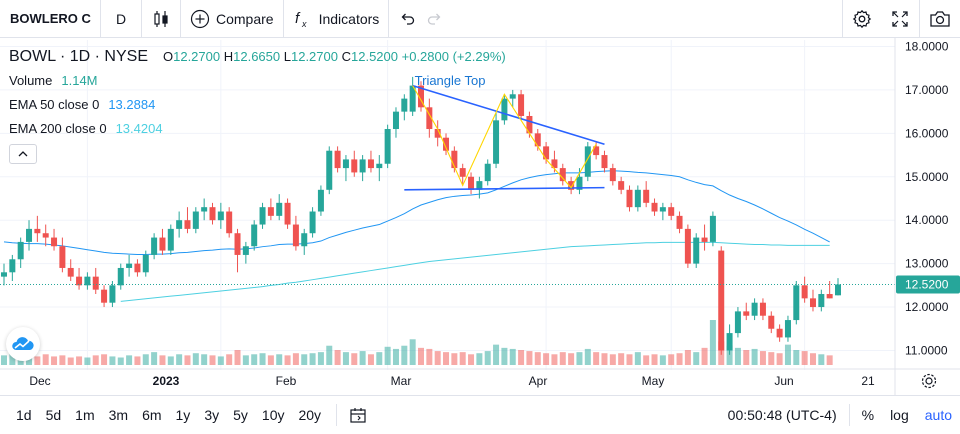 The height and width of the screenshot is (434, 960). Describe the element at coordinates (782, 415) in the screenshot. I see `timezone-clock: 00:50:48 (UTC-4)` at that location.